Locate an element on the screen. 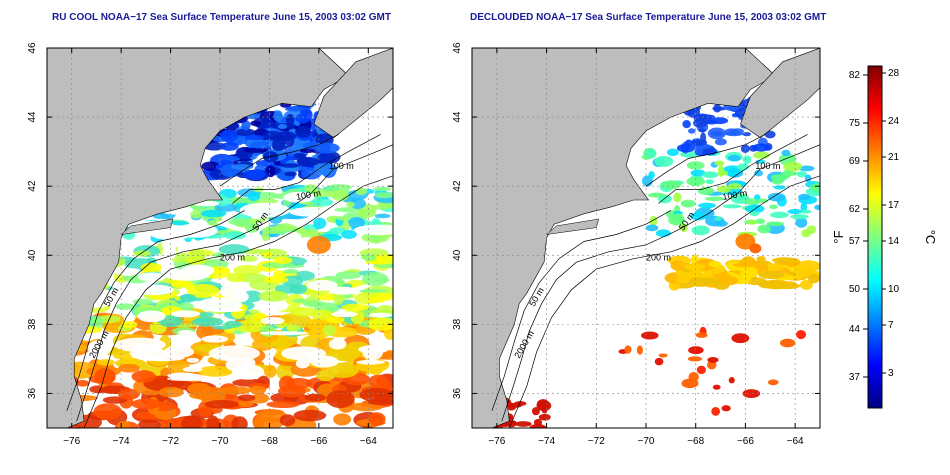 The width and height of the screenshot is (950, 475). longitude-tick-label: −66 is located at coordinates (745, 441).